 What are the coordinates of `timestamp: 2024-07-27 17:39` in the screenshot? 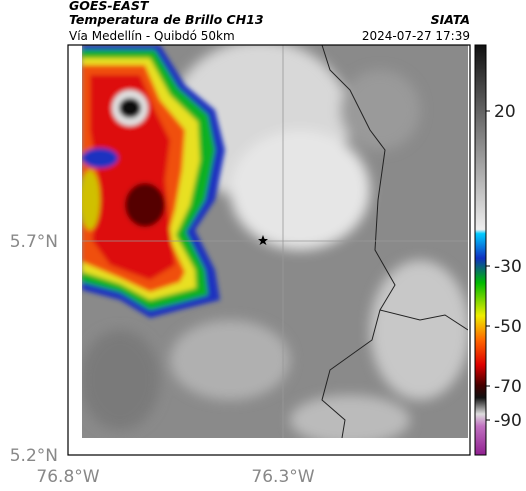 It's located at (416, 36).